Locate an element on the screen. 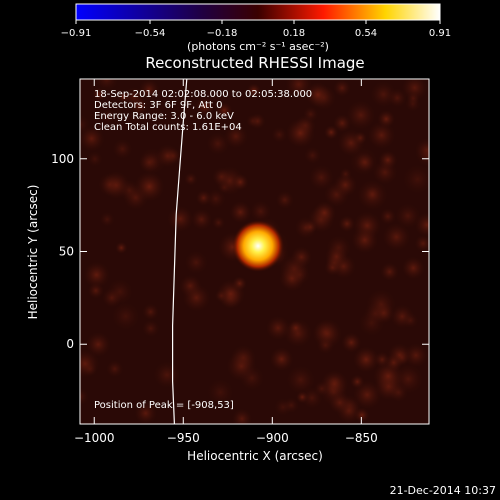 The height and width of the screenshot is (500, 500). x-axis-label: Heliocentric X (arcsec) is located at coordinates (255, 456).